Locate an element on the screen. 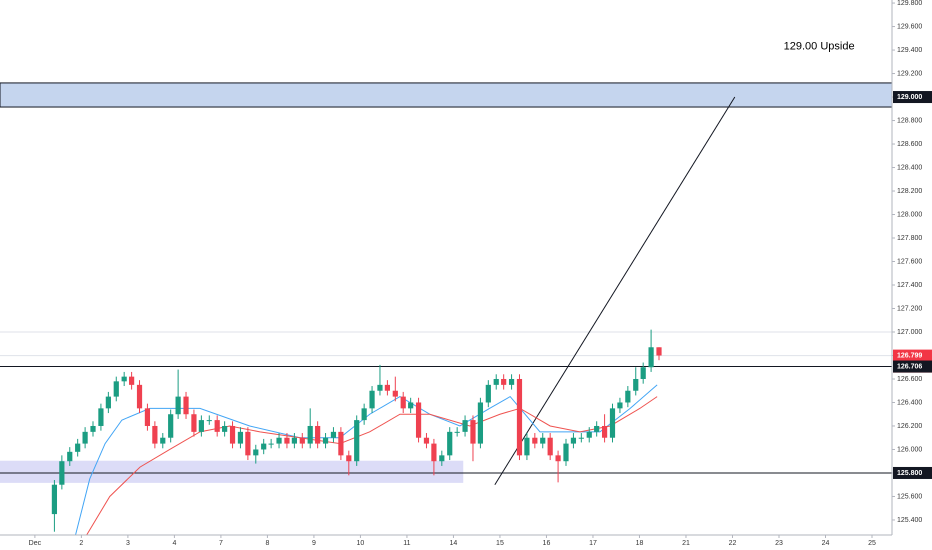 The width and height of the screenshot is (932, 550). price-badge-label: 126.799 is located at coordinates (909, 355).